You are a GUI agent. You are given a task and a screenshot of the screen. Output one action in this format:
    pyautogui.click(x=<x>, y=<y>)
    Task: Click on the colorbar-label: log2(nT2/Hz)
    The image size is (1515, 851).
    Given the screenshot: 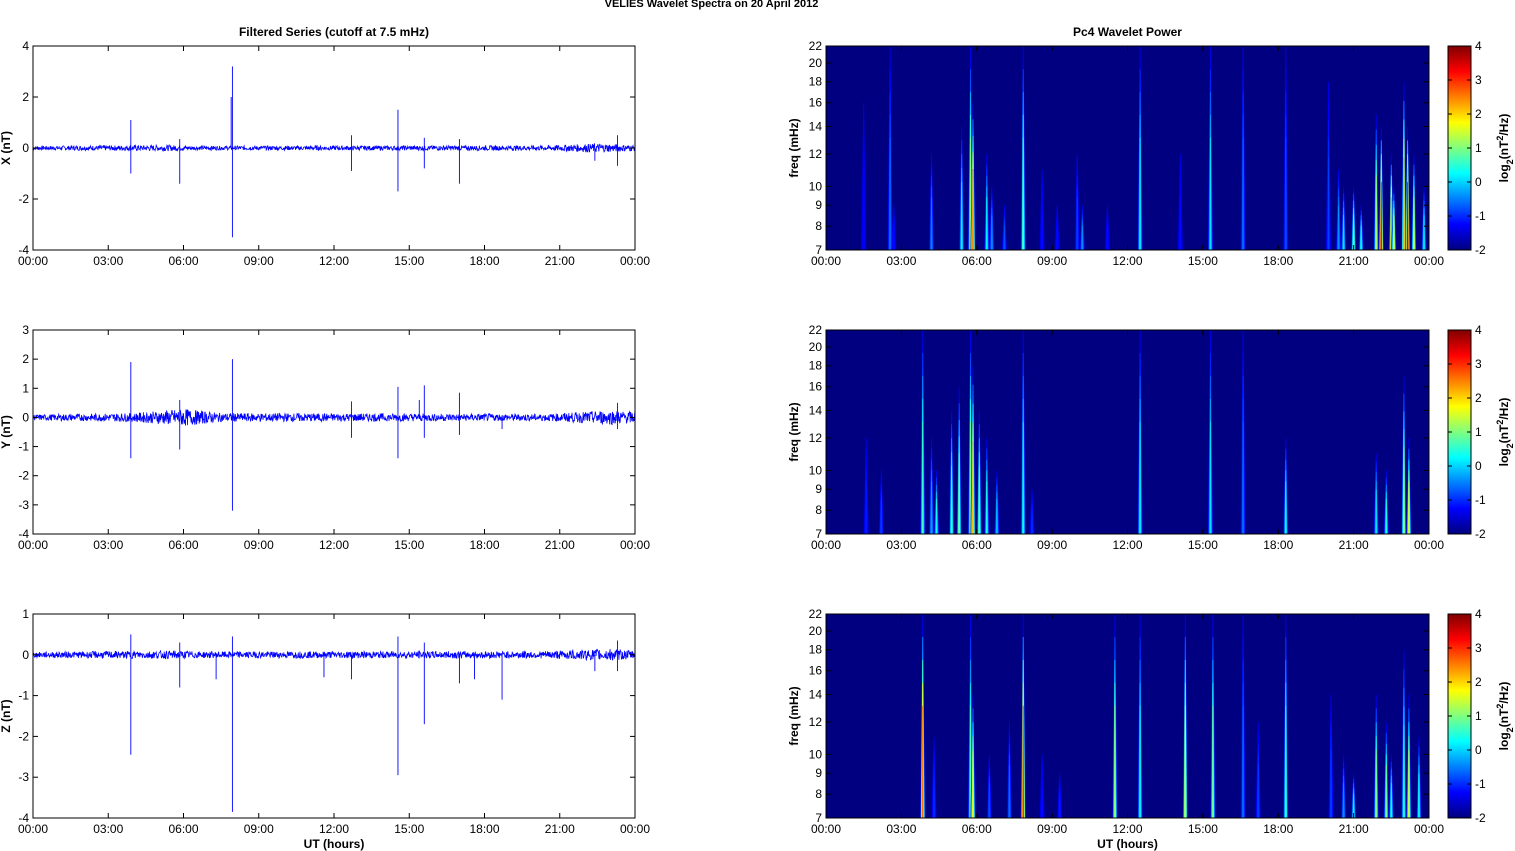 What is the action you would take?
    pyautogui.click(x=1505, y=432)
    